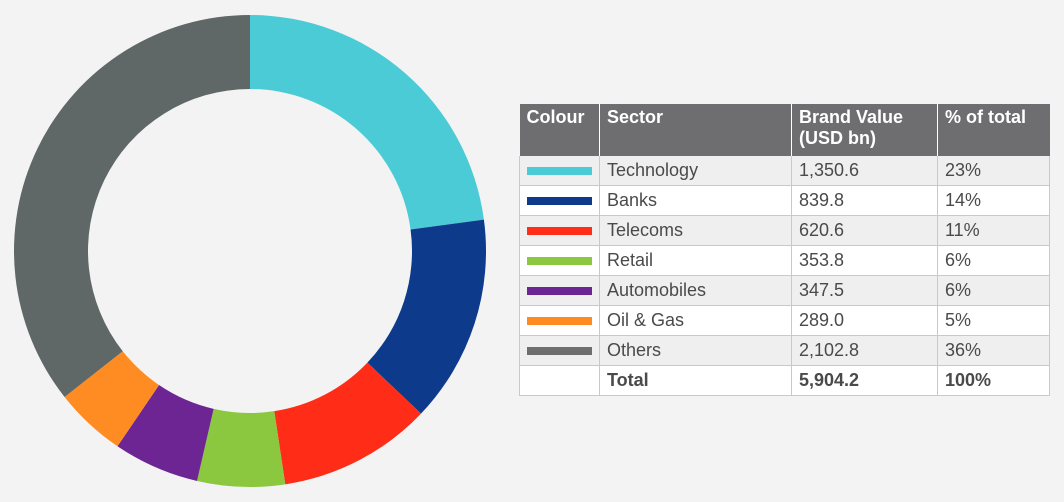 This screenshot has height=502, width=1064. Describe the element at coordinates (864, 320) in the screenshot. I see `value-cell: 289.0` at that location.